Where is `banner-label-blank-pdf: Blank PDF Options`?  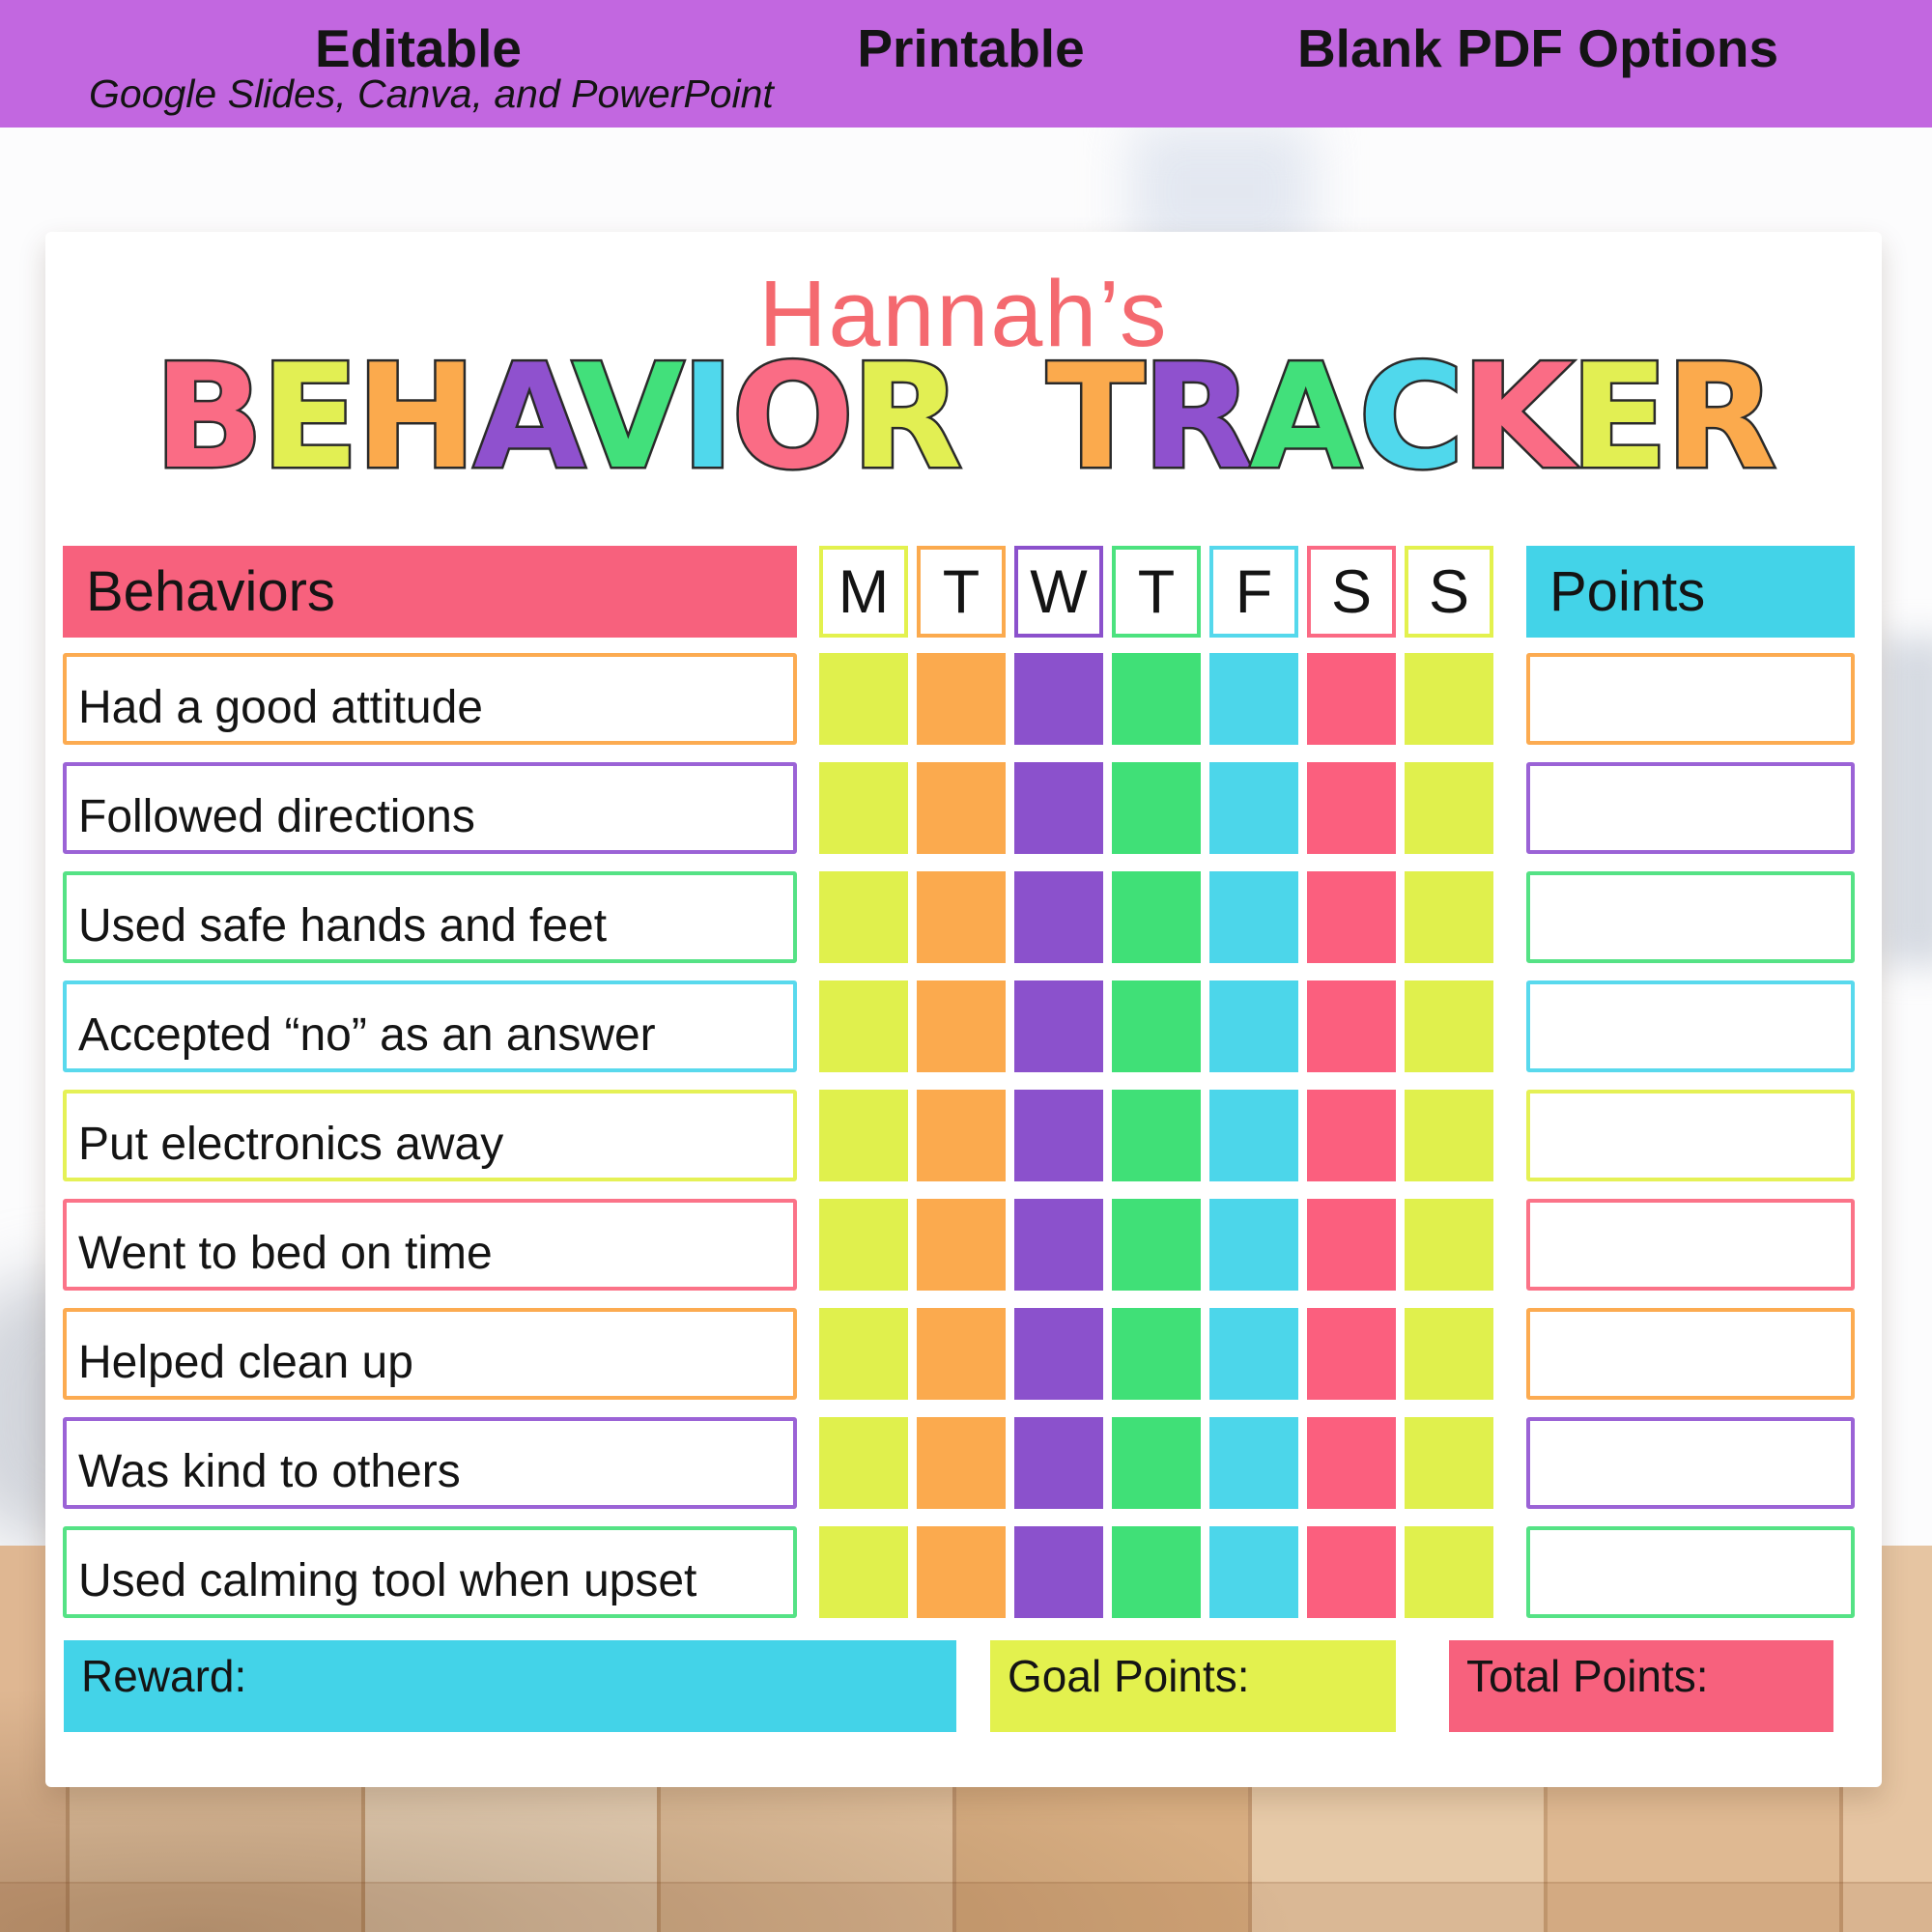
banner-label-blank-pdf: Blank PDF Options is located at coordinates (1537, 48).